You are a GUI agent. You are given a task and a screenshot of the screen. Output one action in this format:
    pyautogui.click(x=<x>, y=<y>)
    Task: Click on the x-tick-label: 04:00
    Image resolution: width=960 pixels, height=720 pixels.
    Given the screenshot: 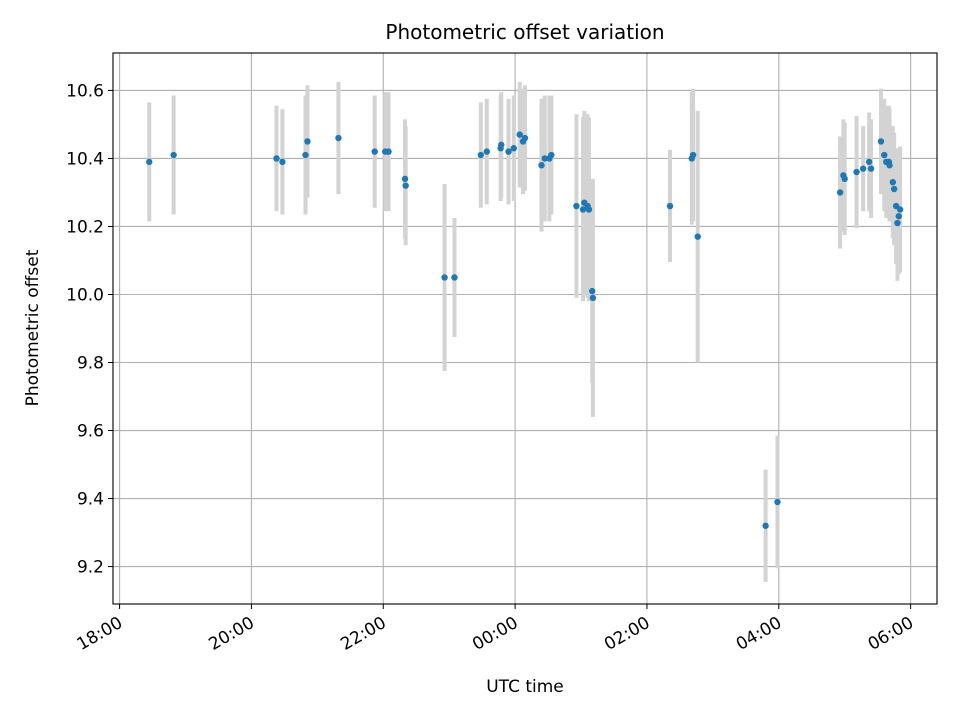 What is the action you would take?
    pyautogui.click(x=759, y=634)
    